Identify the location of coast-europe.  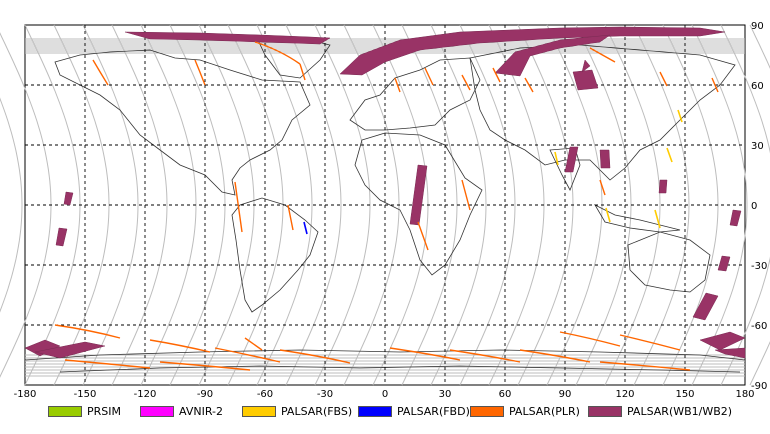
(415, 94).